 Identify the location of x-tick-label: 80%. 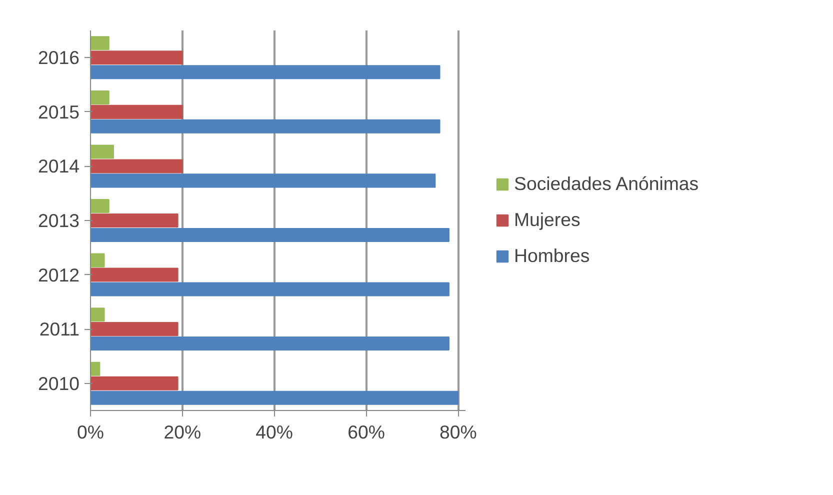
(458, 432).